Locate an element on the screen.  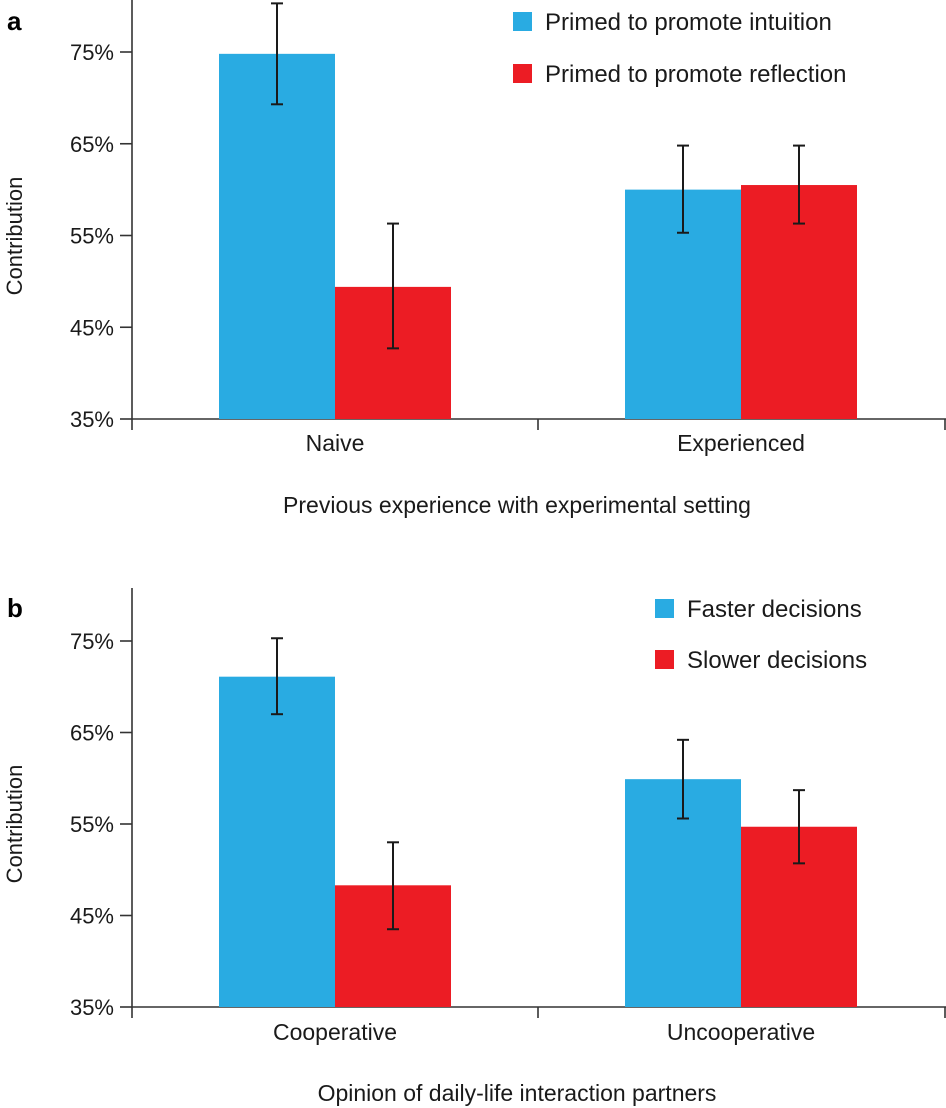
chart-a-category-label: Naive is located at coordinates (335, 443).